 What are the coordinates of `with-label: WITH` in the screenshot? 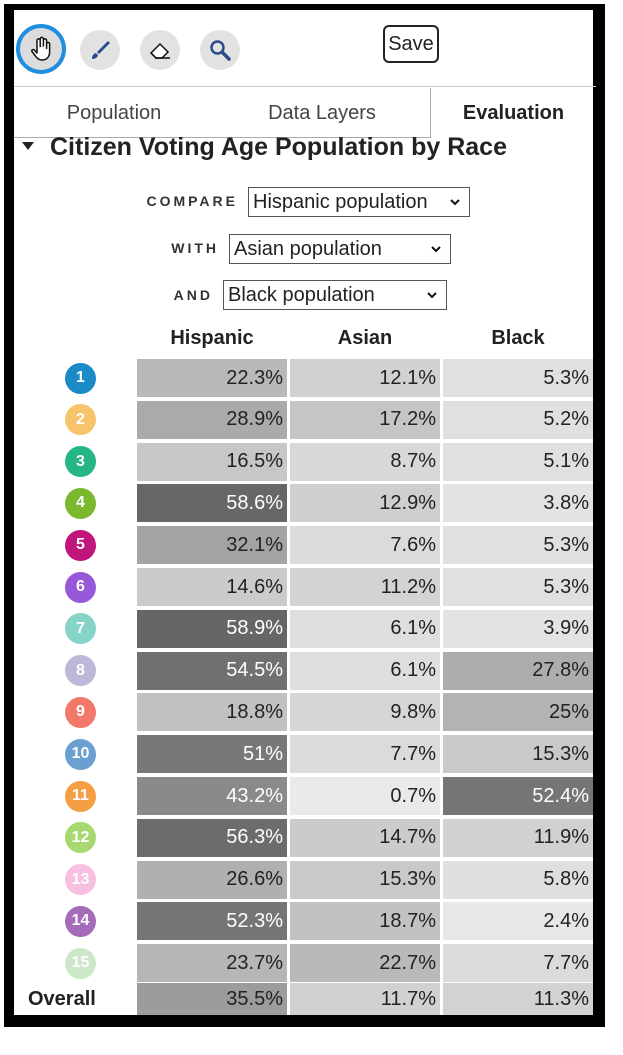 It's located at (195, 248).